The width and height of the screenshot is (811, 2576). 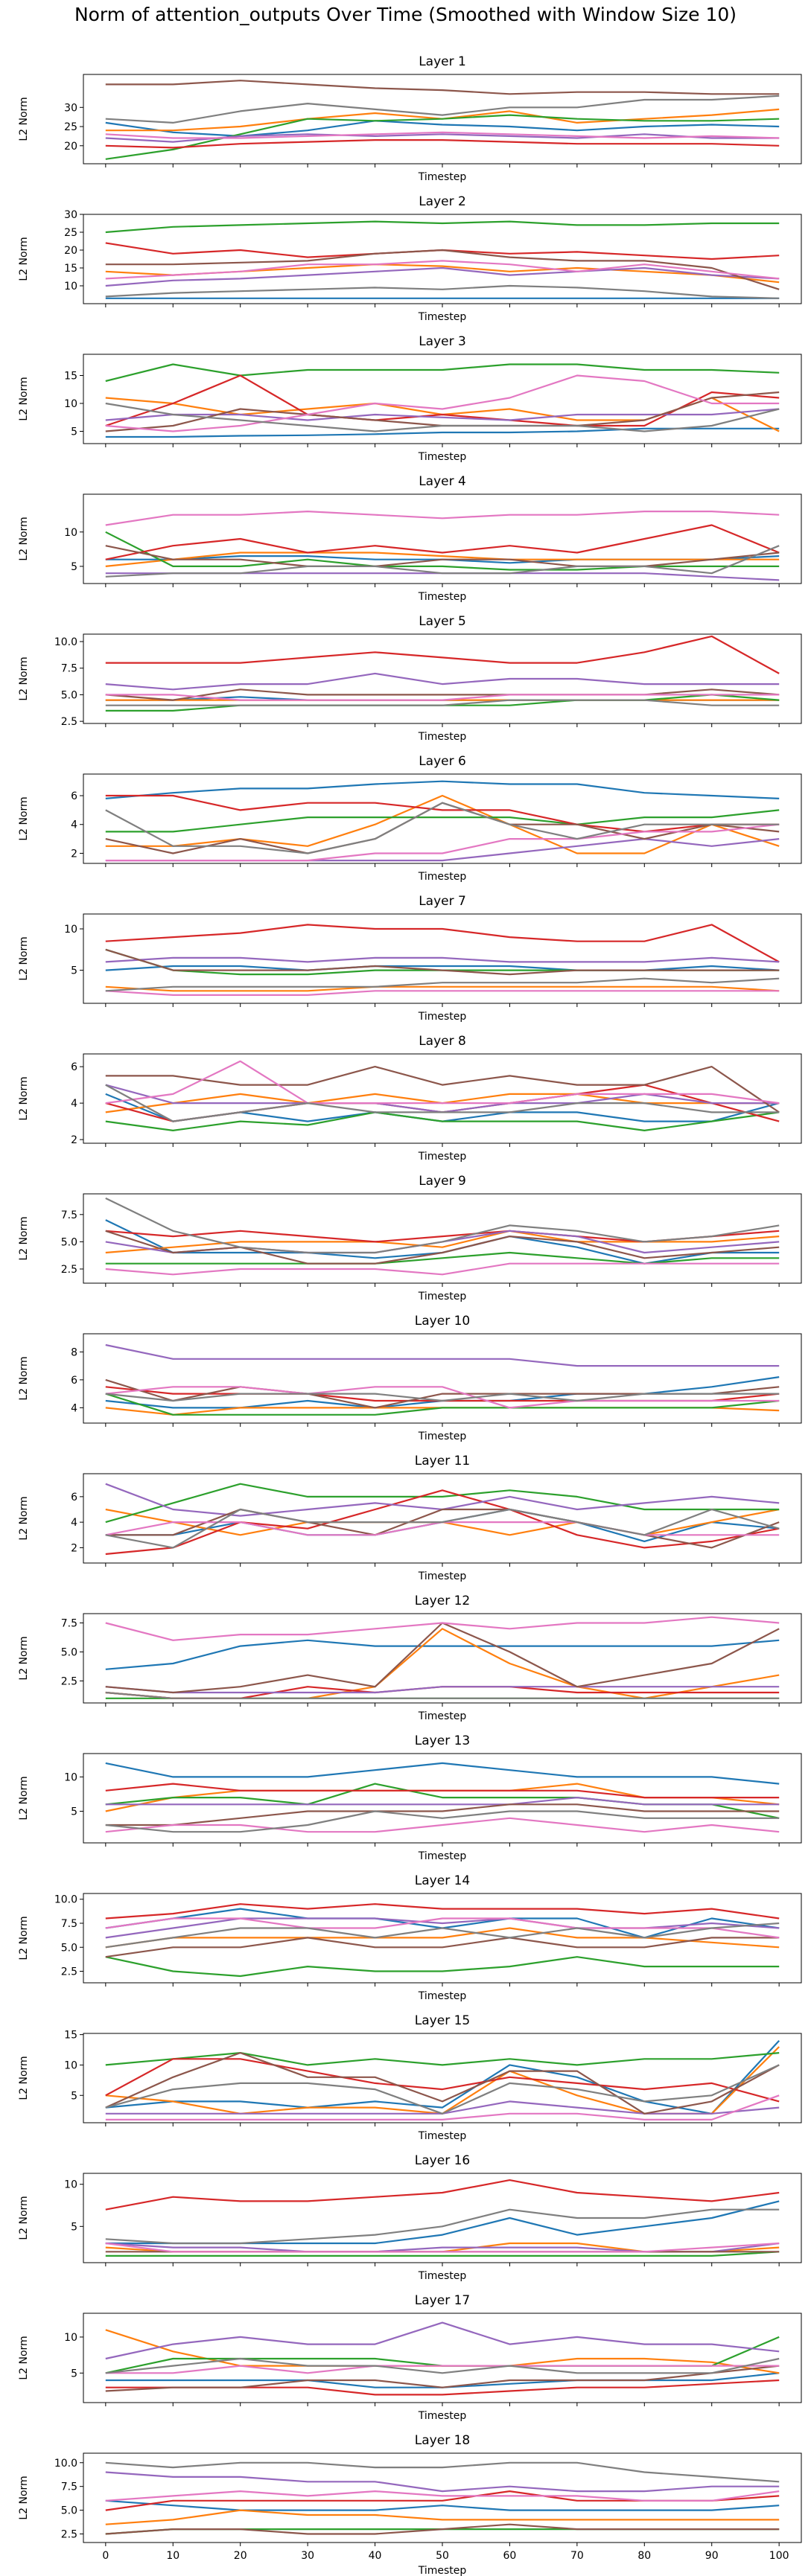 What do you see at coordinates (172, 2556) in the screenshot?
I see `x-tick-label: 10` at bounding box center [172, 2556].